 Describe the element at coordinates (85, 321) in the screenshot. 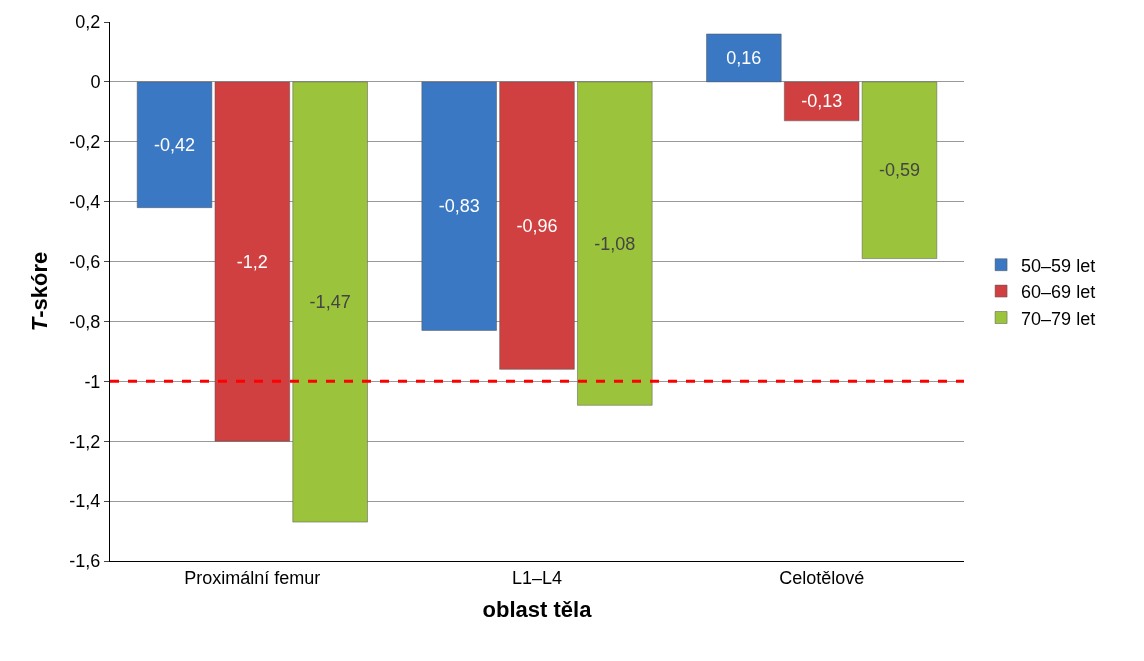

I see `y-tick-label: -0,8` at that location.